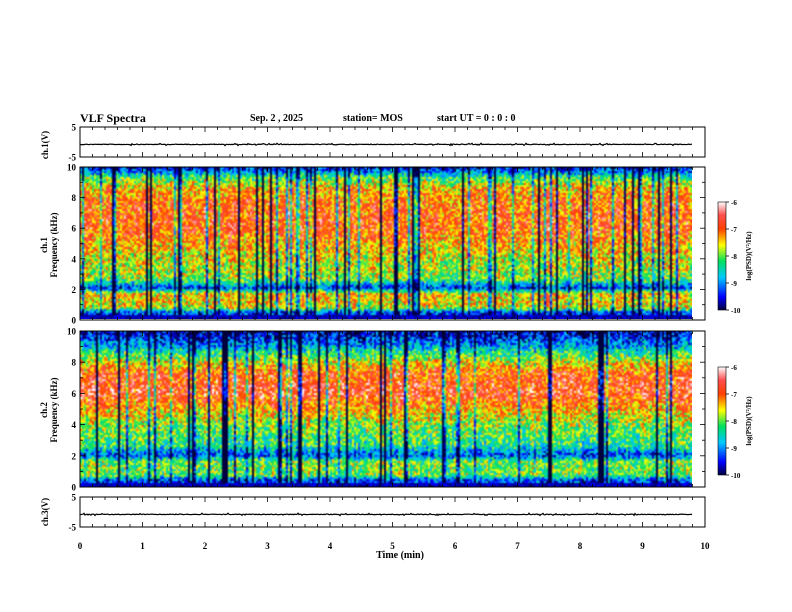 The height and width of the screenshot is (612, 792). Describe the element at coordinates (74, 363) in the screenshot. I see `ch2-spectrogram-ytick-label: 8` at that location.